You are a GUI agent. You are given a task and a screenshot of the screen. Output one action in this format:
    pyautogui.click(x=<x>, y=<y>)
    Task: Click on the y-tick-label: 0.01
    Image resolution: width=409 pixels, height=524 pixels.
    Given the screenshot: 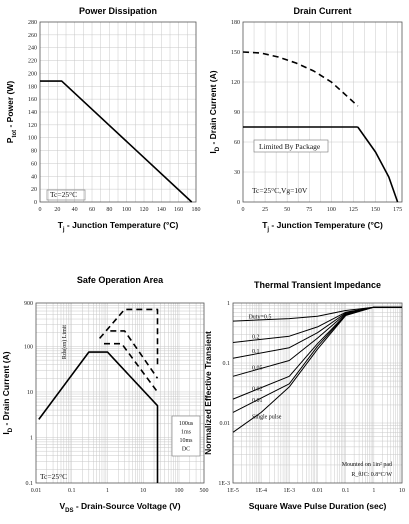 What is the action you would take?
    pyautogui.click(x=225, y=424)
    